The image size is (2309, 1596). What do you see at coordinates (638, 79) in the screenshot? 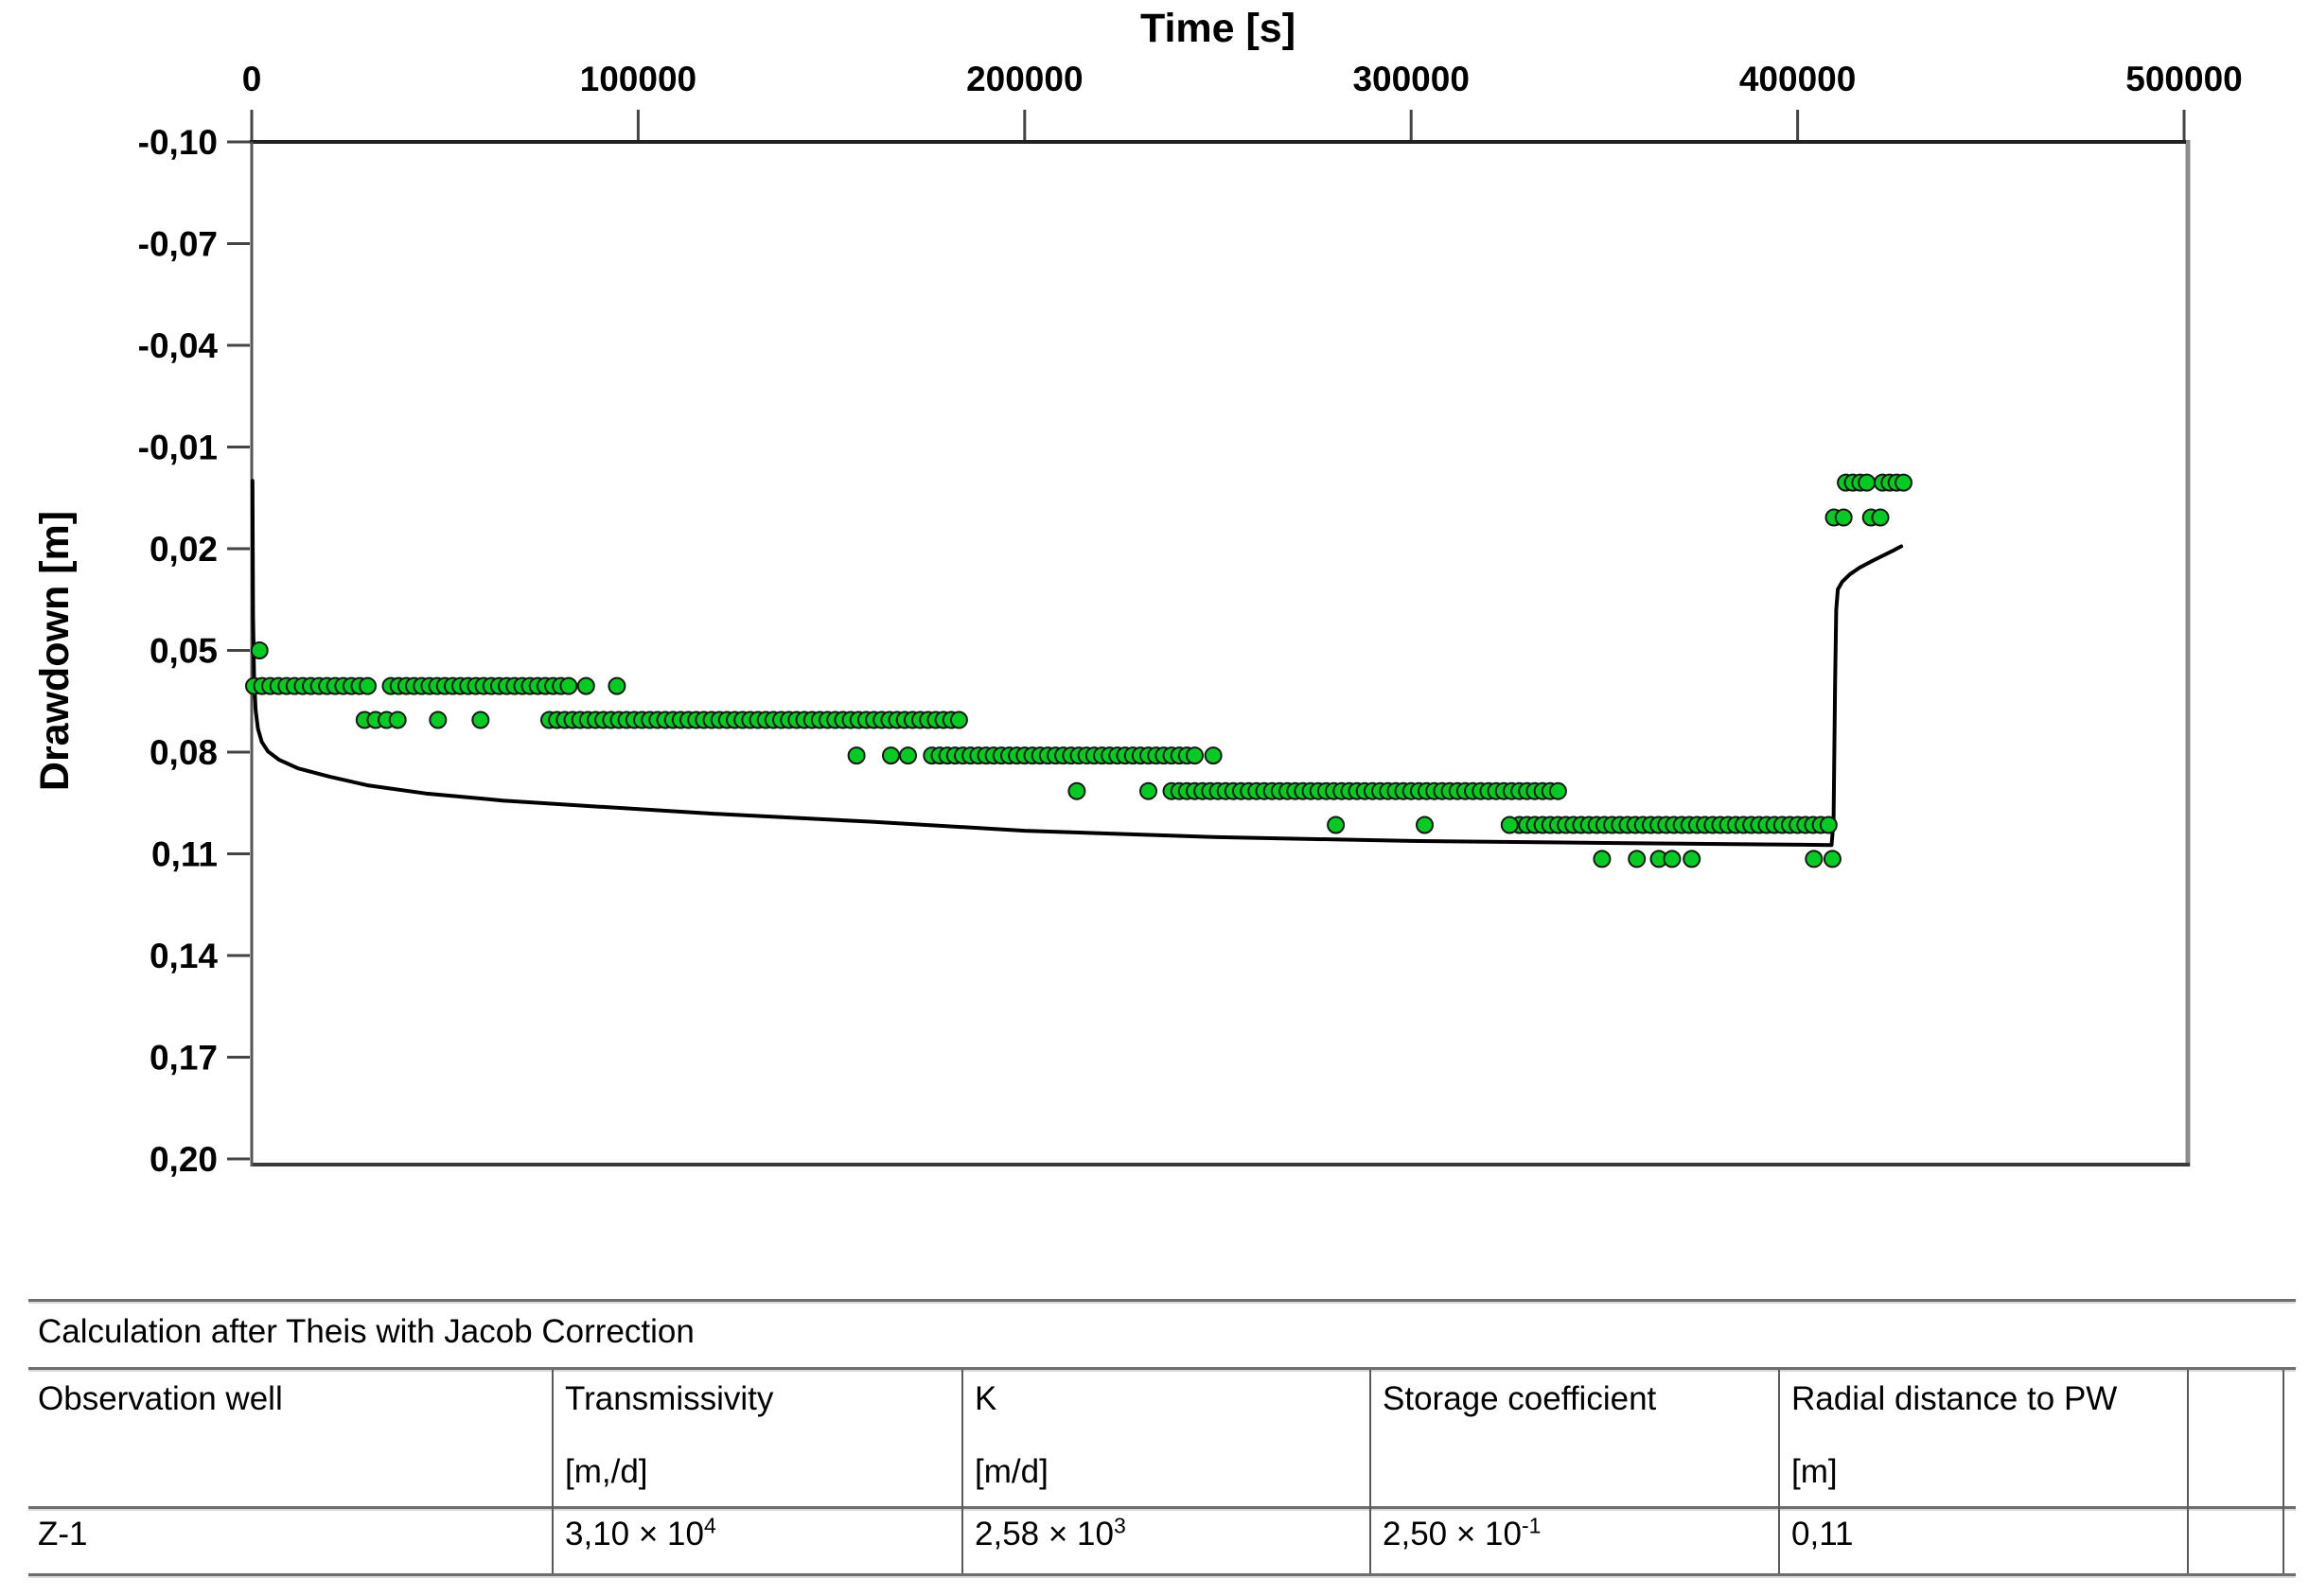
I see `x-tick-label: 100000` at bounding box center [638, 79].